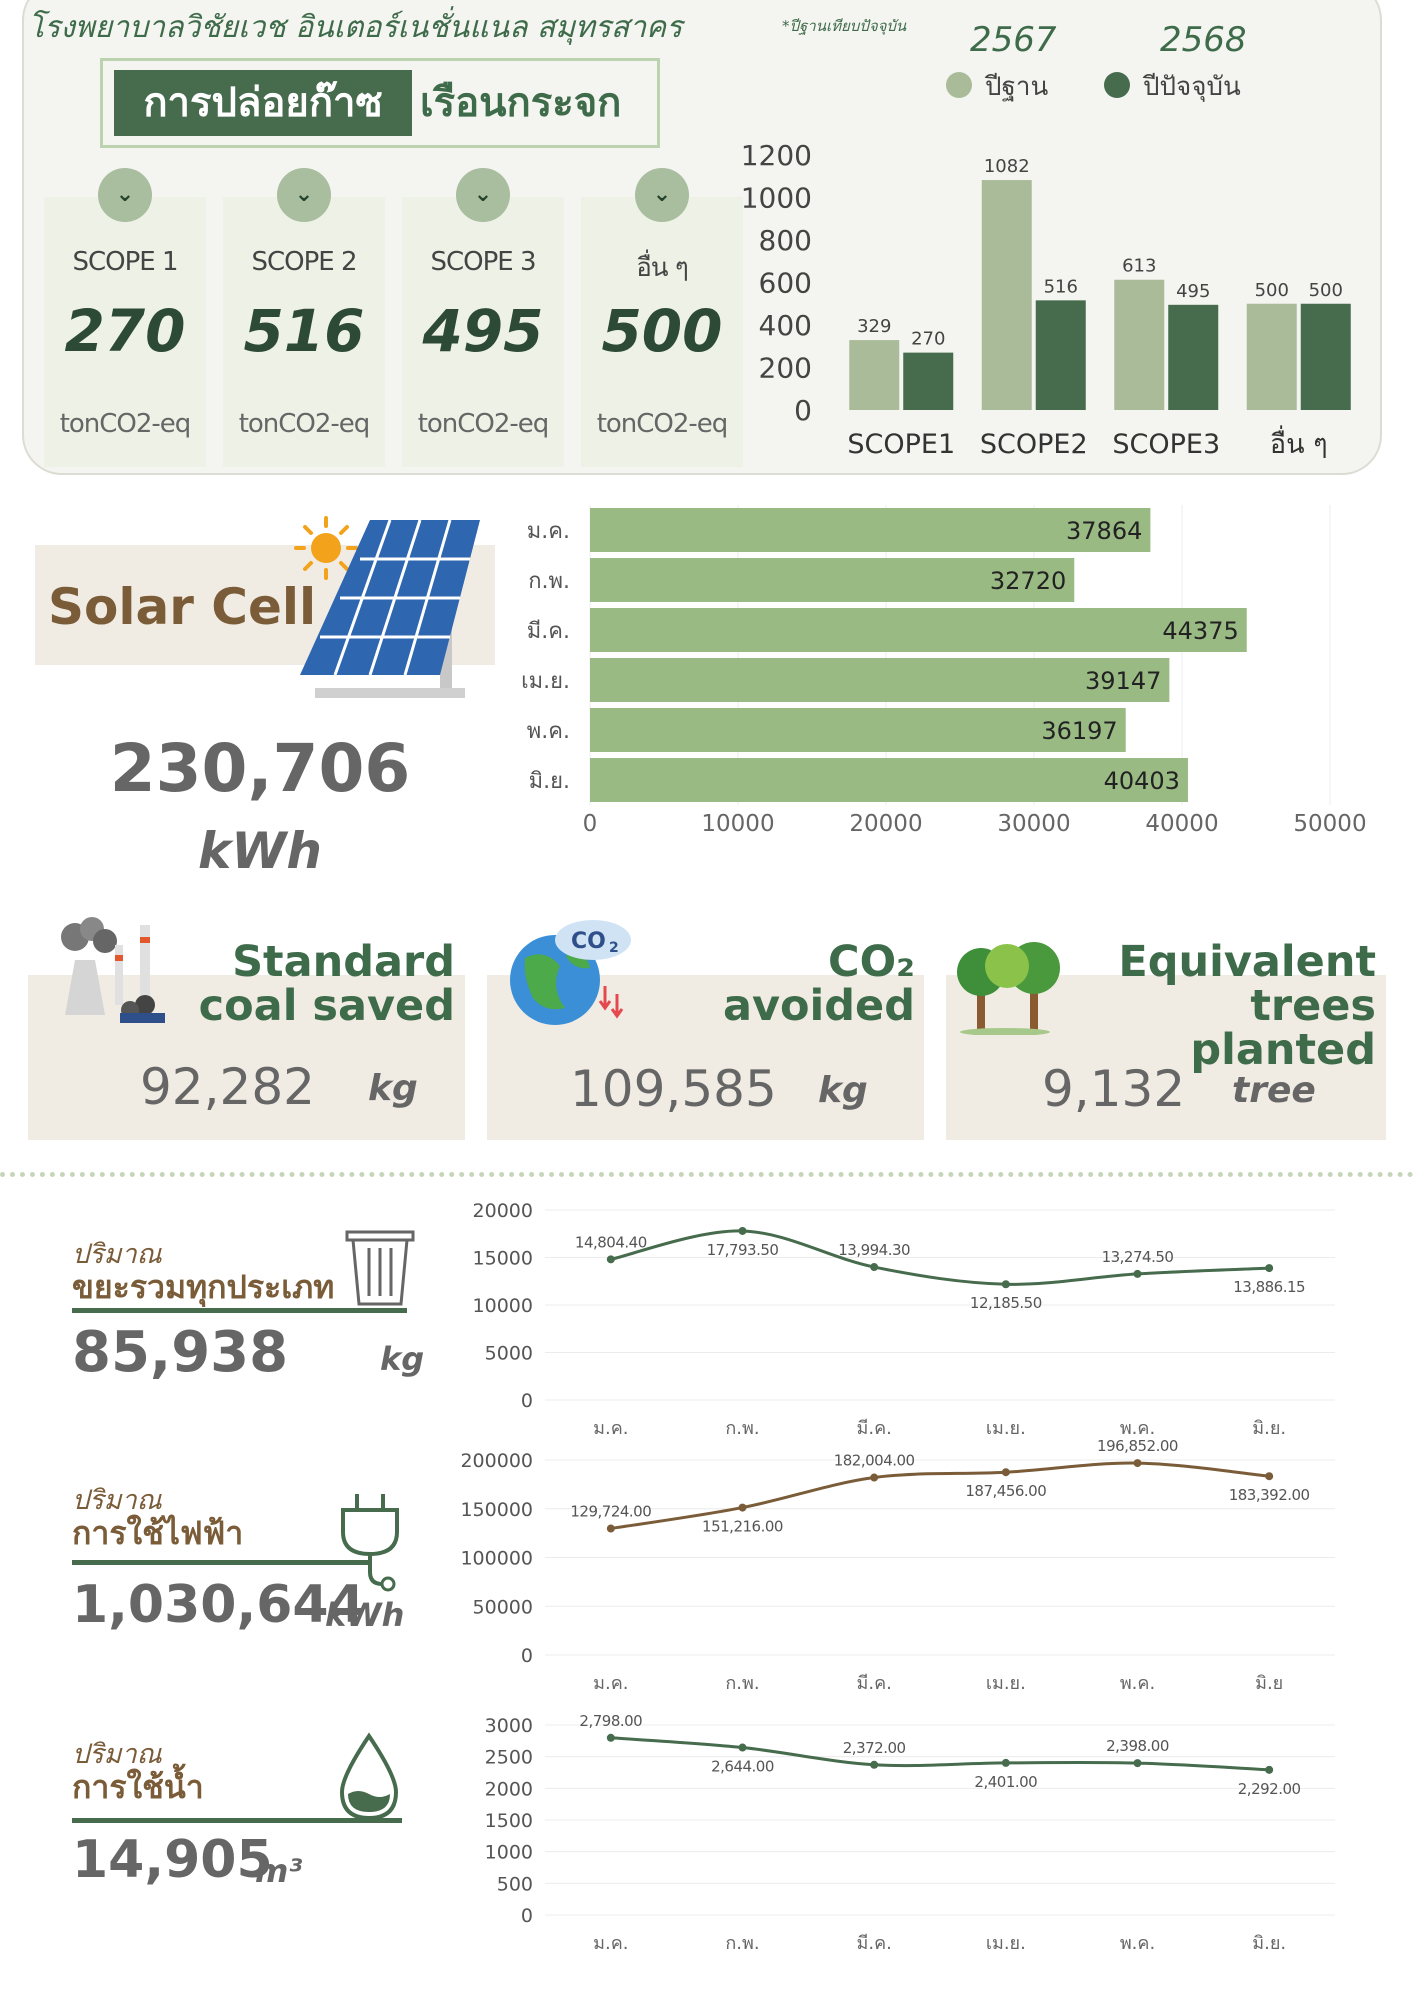 The height and width of the screenshot is (2000, 1414). What do you see at coordinates (1117, 85) in the screenshot?
I see `legend-swatch-current` at bounding box center [1117, 85].